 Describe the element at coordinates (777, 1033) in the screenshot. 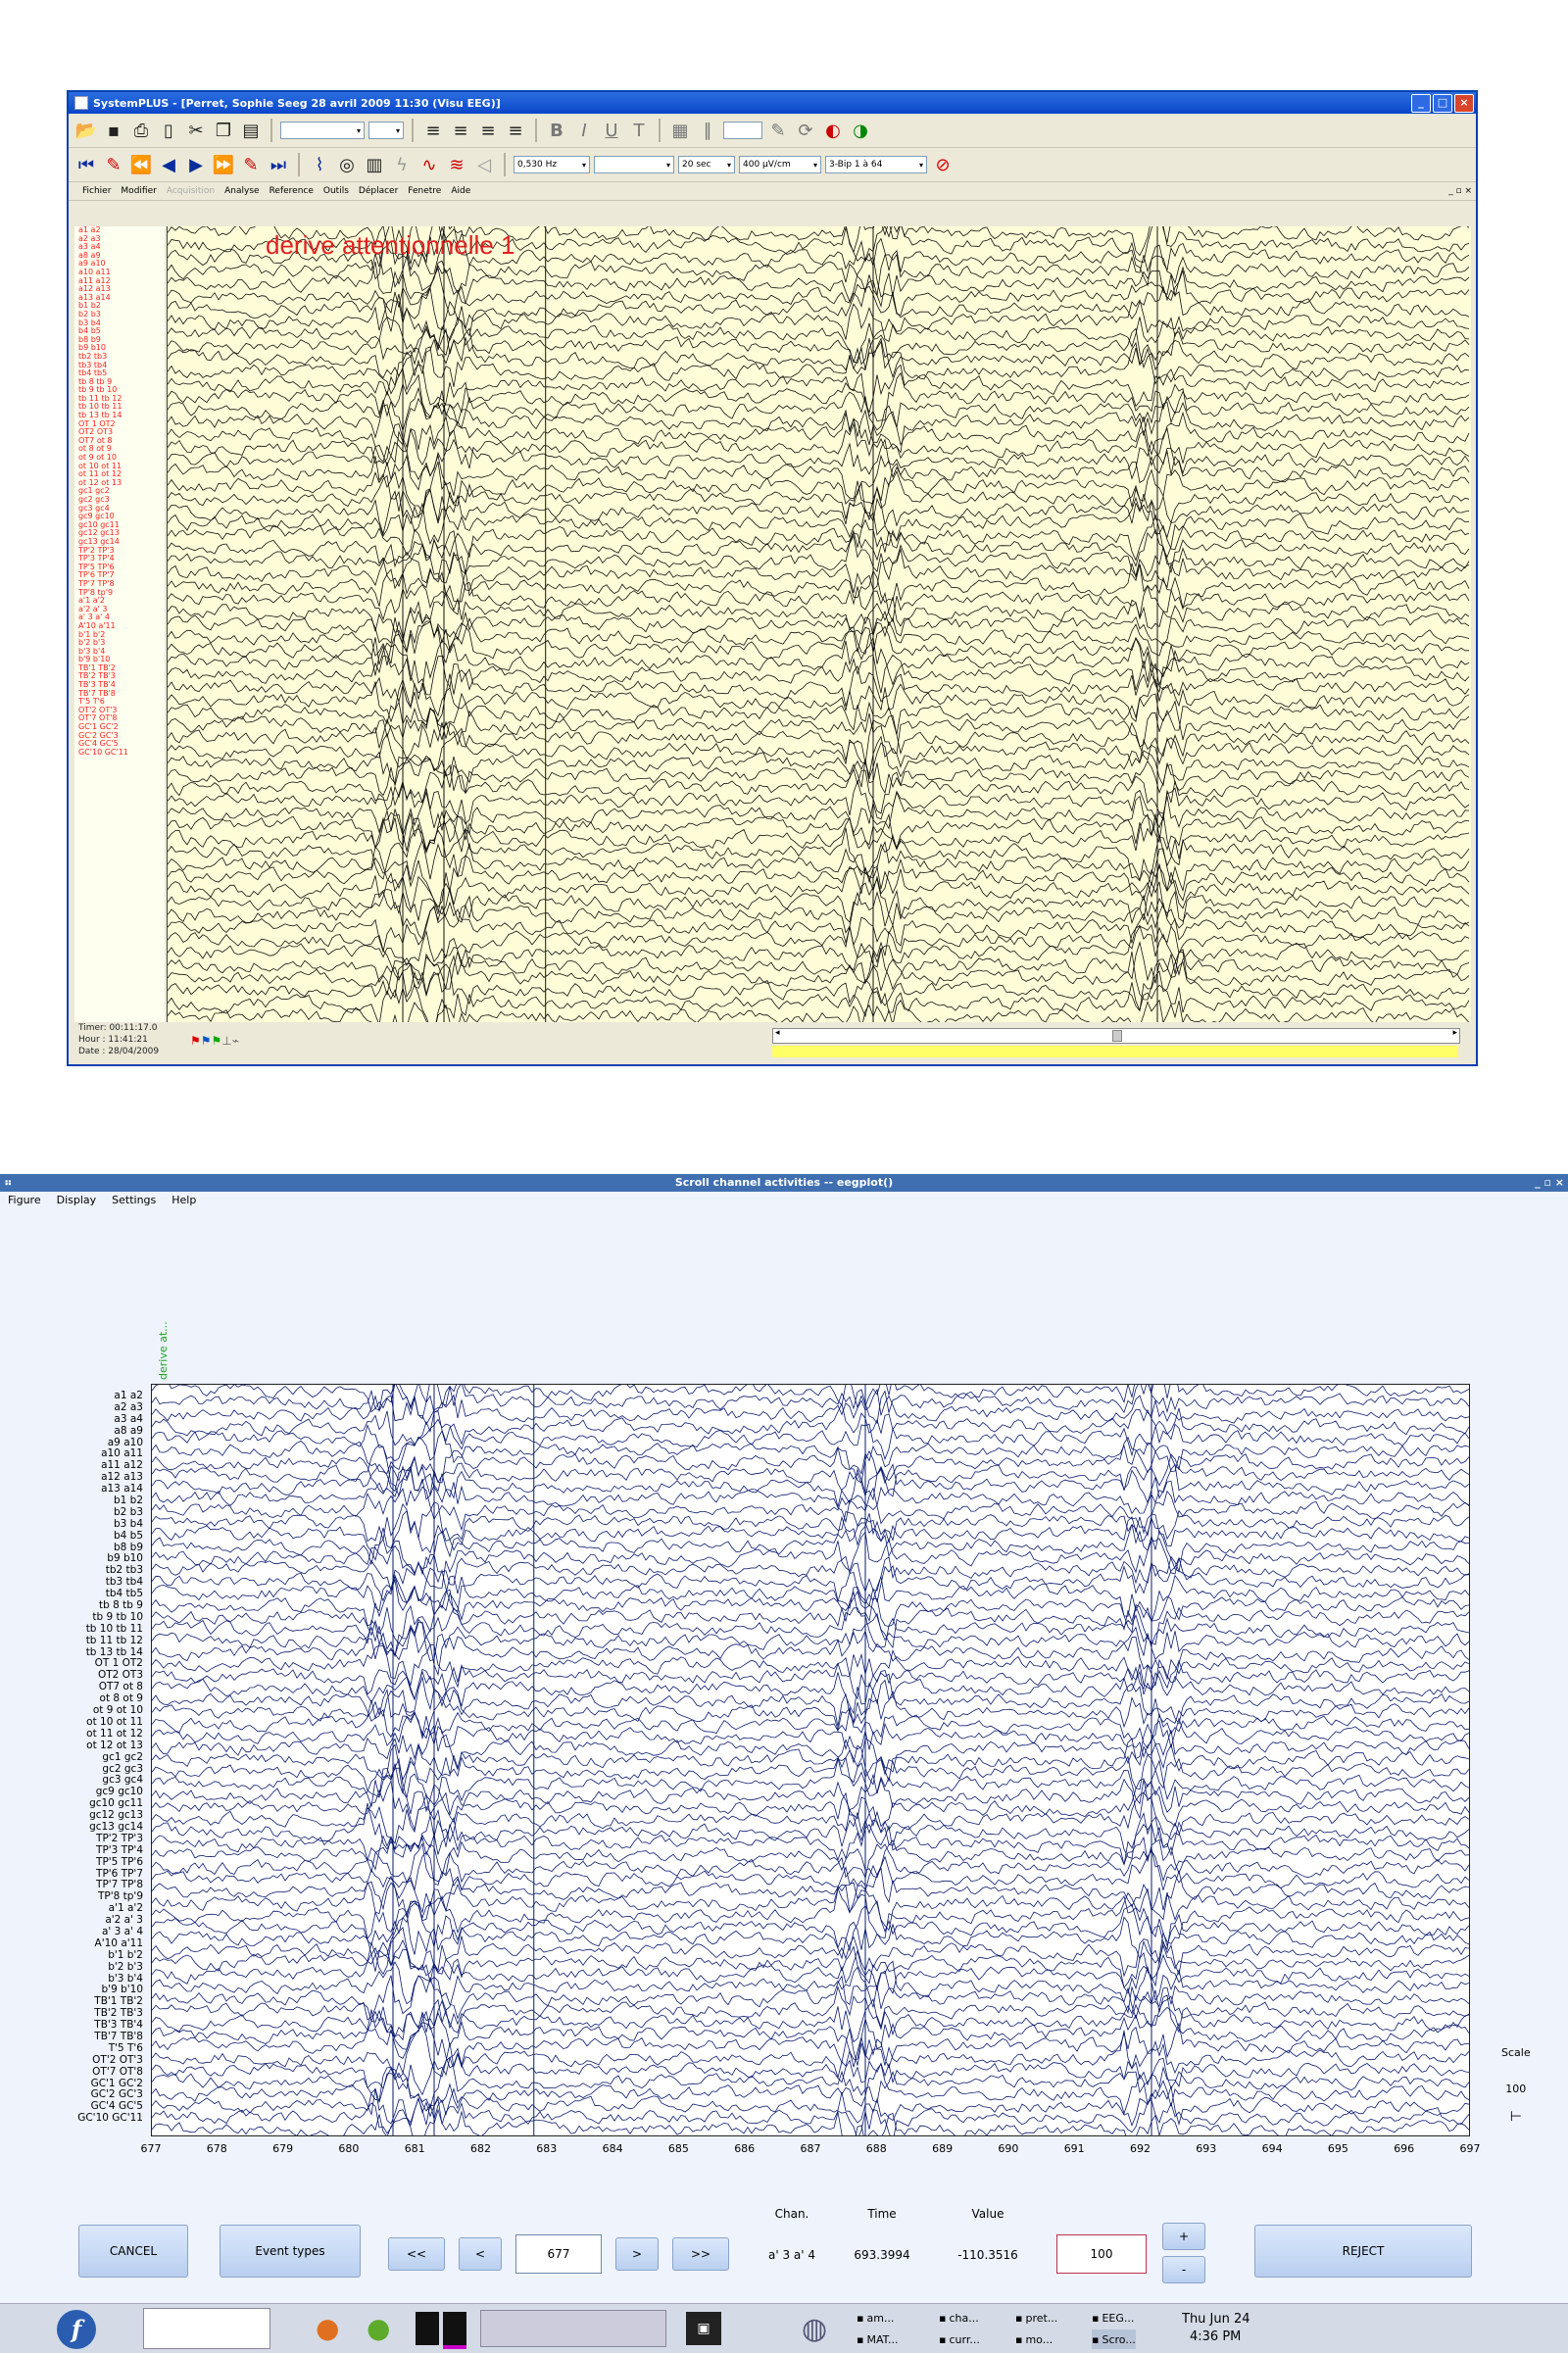

I see `scroll-left-icon: ◂` at that location.